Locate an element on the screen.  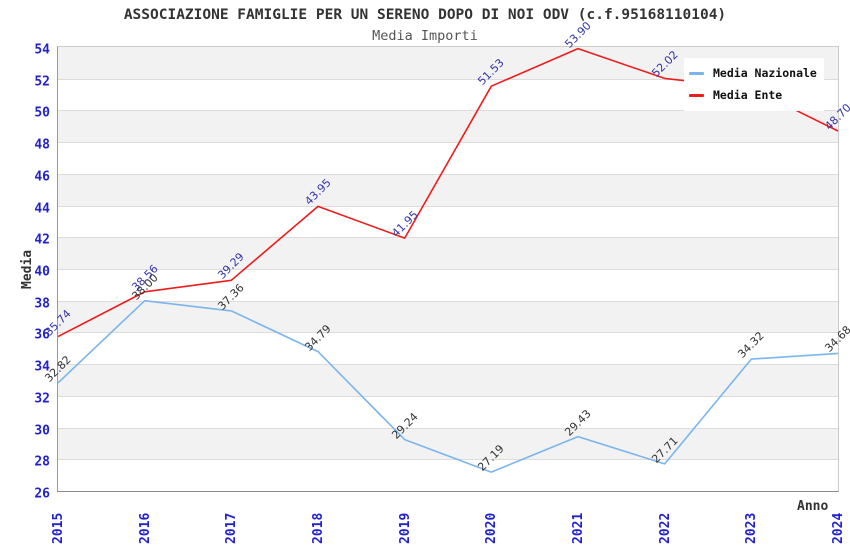
x-tick-label: 2015 is located at coordinates (58, 528).